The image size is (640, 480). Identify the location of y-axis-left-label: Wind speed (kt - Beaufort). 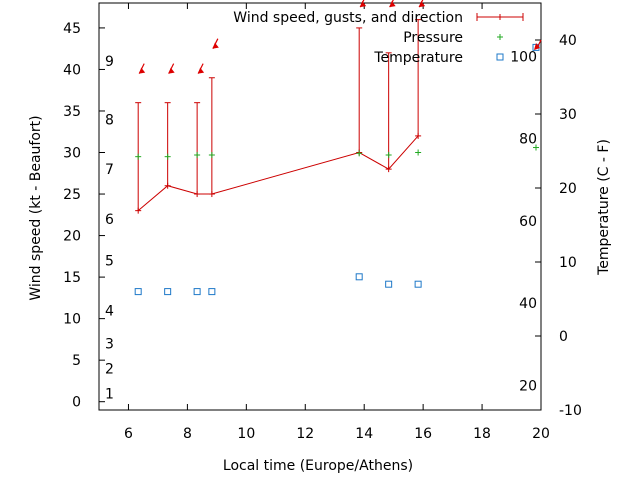
(36, 207).